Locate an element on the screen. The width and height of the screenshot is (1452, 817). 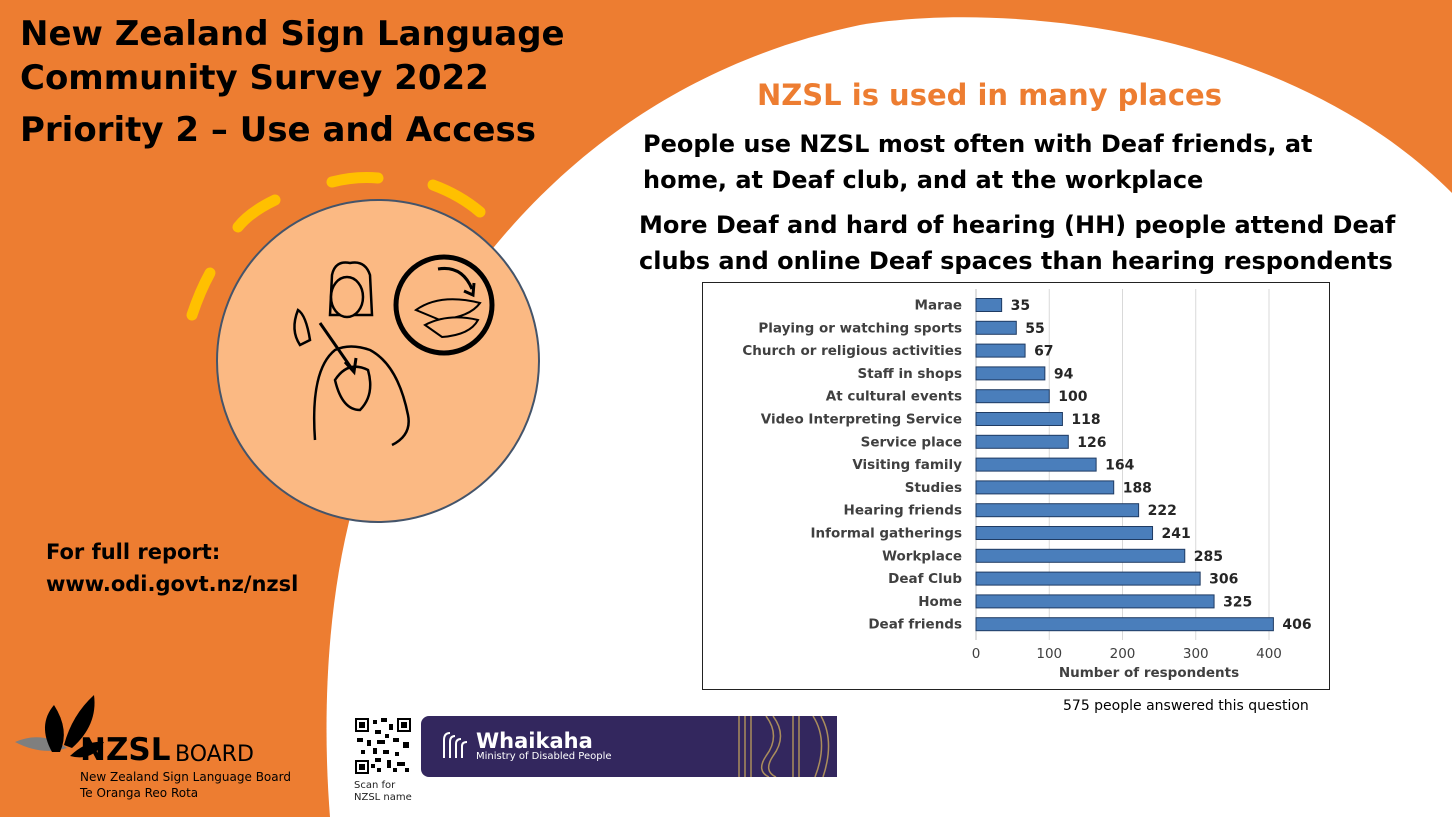
category-label: Church or religious activities is located at coordinates (852, 351).